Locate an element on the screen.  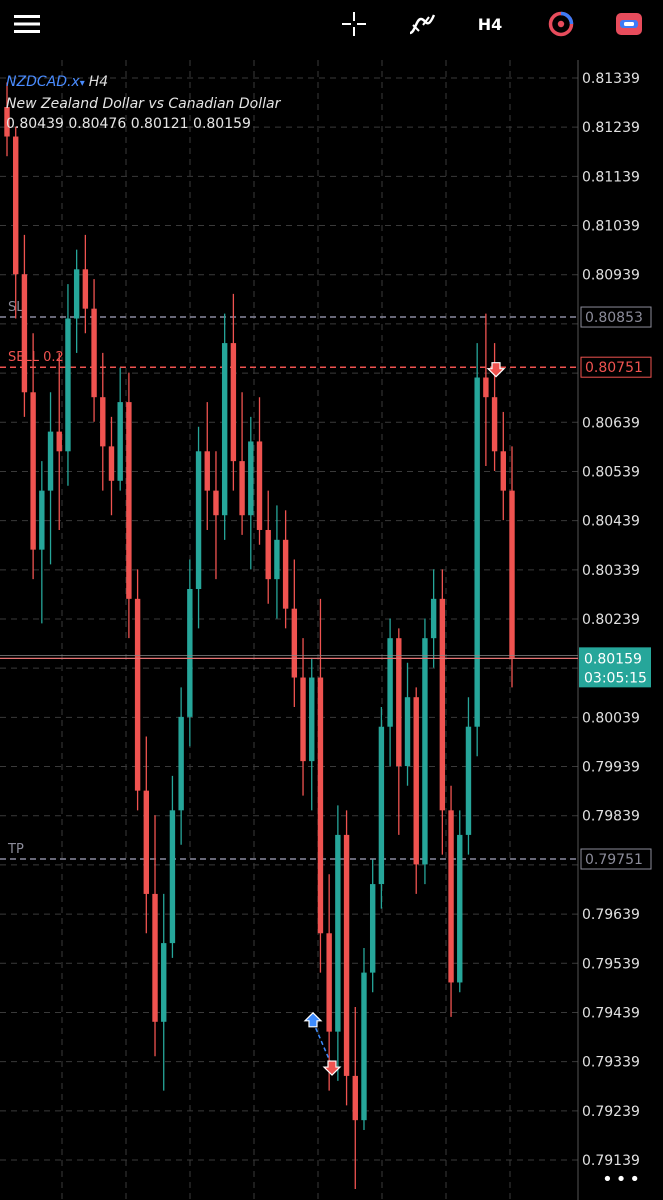
take-profit-price-label: 0.79751 is located at coordinates (614, 860).